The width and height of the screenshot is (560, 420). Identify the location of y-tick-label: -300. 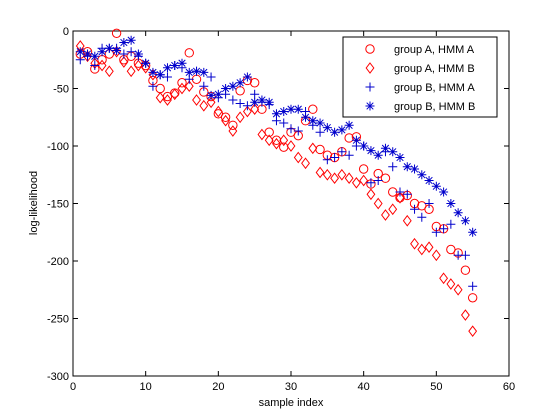
(58, 377).